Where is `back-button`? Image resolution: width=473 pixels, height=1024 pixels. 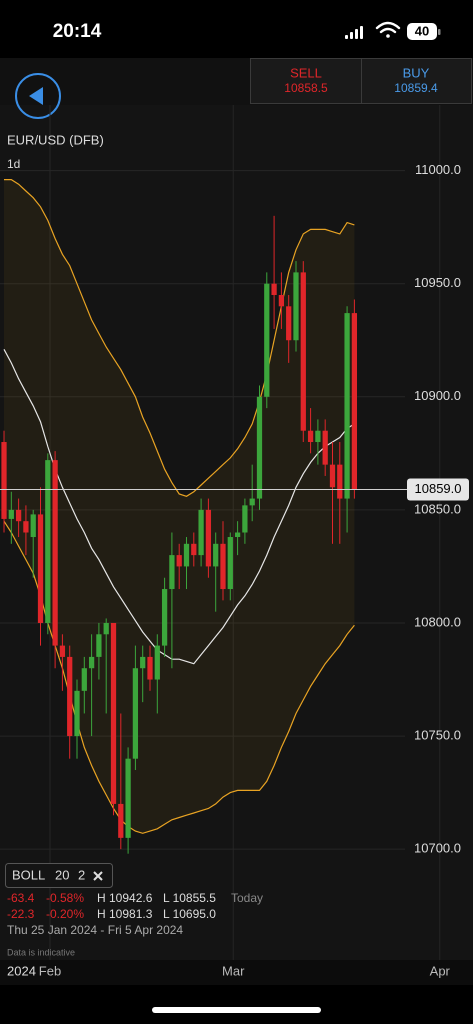 back-button is located at coordinates (38, 96).